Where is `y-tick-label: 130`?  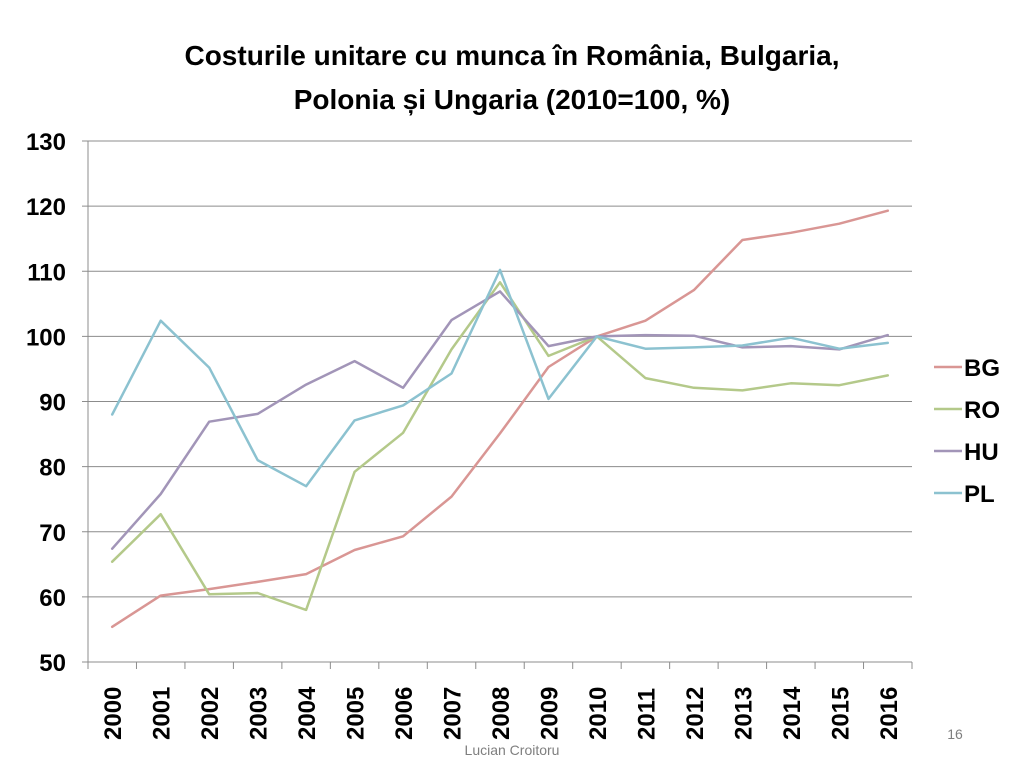
y-tick-label: 130 is located at coordinates (46, 142).